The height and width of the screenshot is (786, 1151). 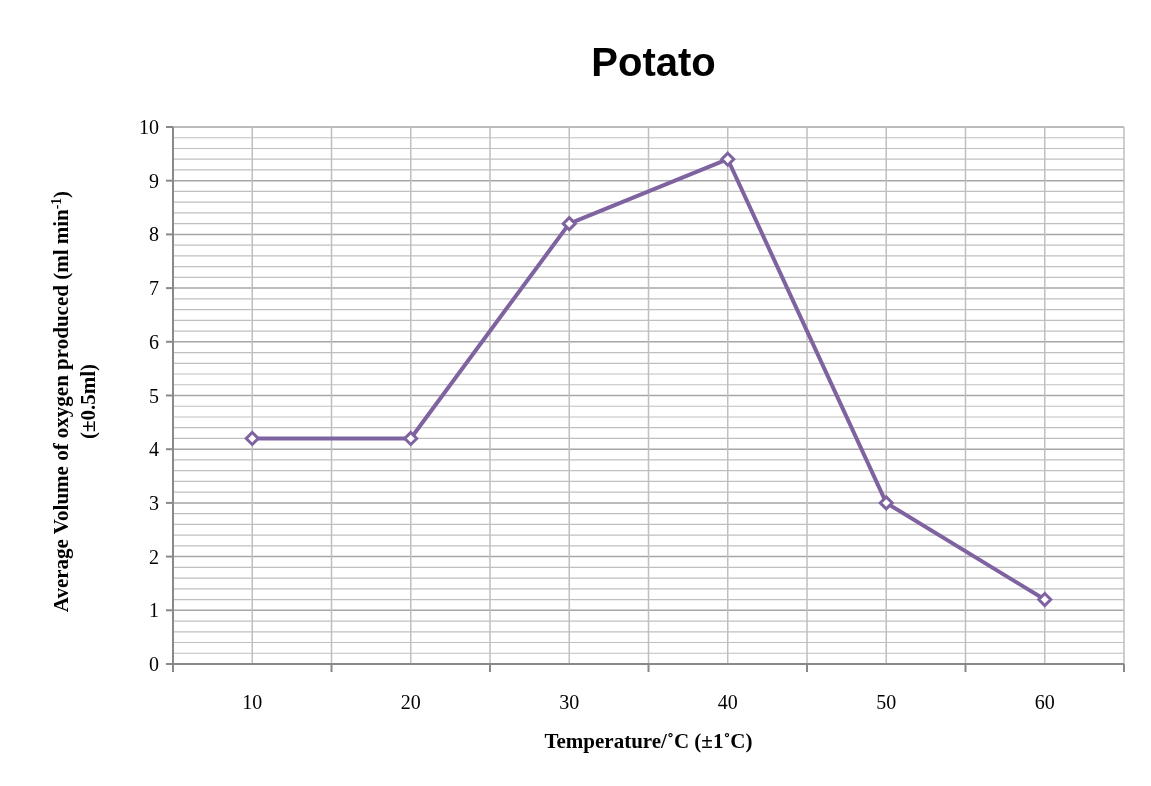 What do you see at coordinates (154, 180) in the screenshot?
I see `y-tick-label: 9` at bounding box center [154, 180].